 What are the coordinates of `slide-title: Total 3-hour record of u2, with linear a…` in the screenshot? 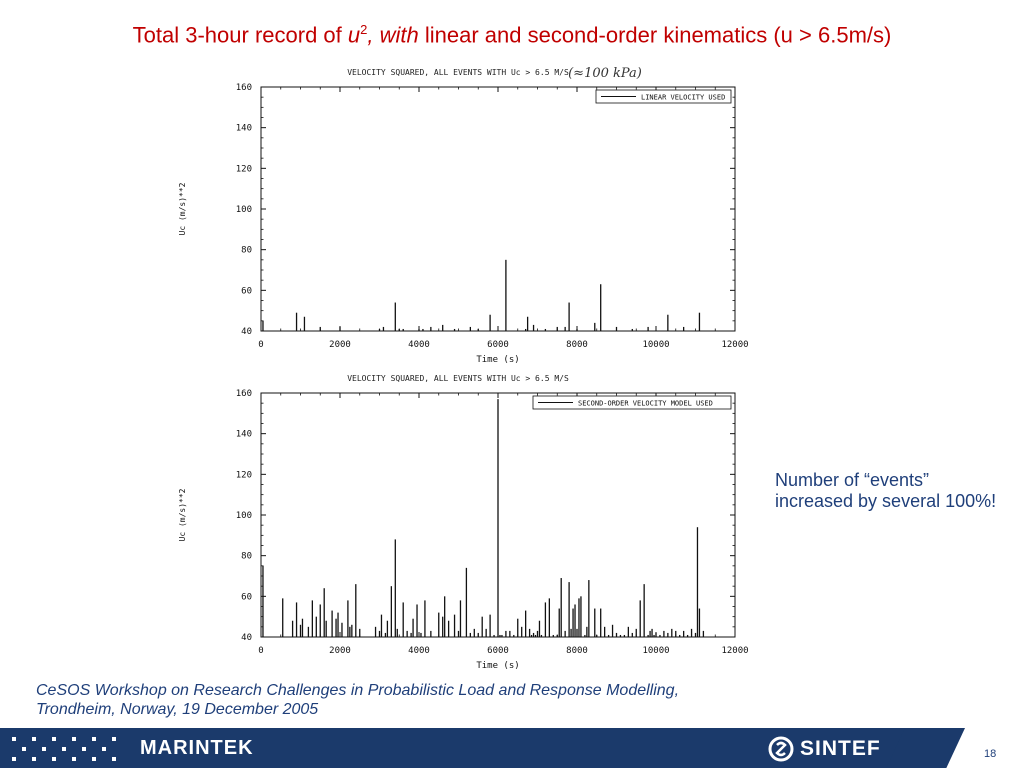 It's located at (512, 35).